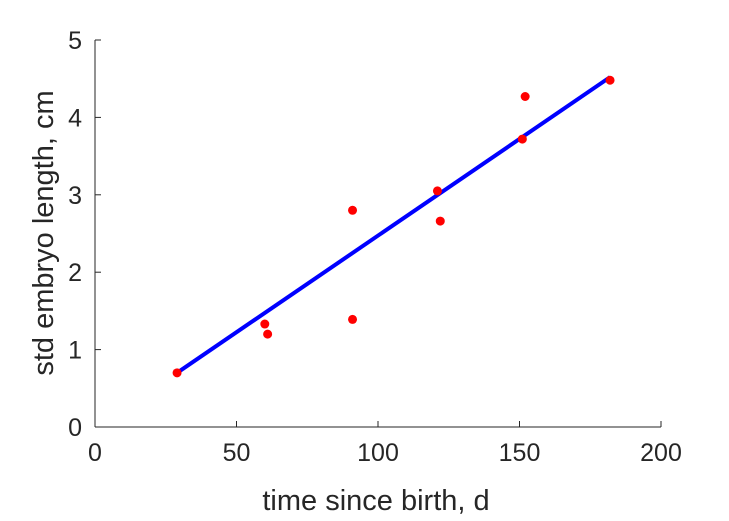 The height and width of the screenshot is (521, 729). I want to click on x-tick-label: 100, so click(378, 453).